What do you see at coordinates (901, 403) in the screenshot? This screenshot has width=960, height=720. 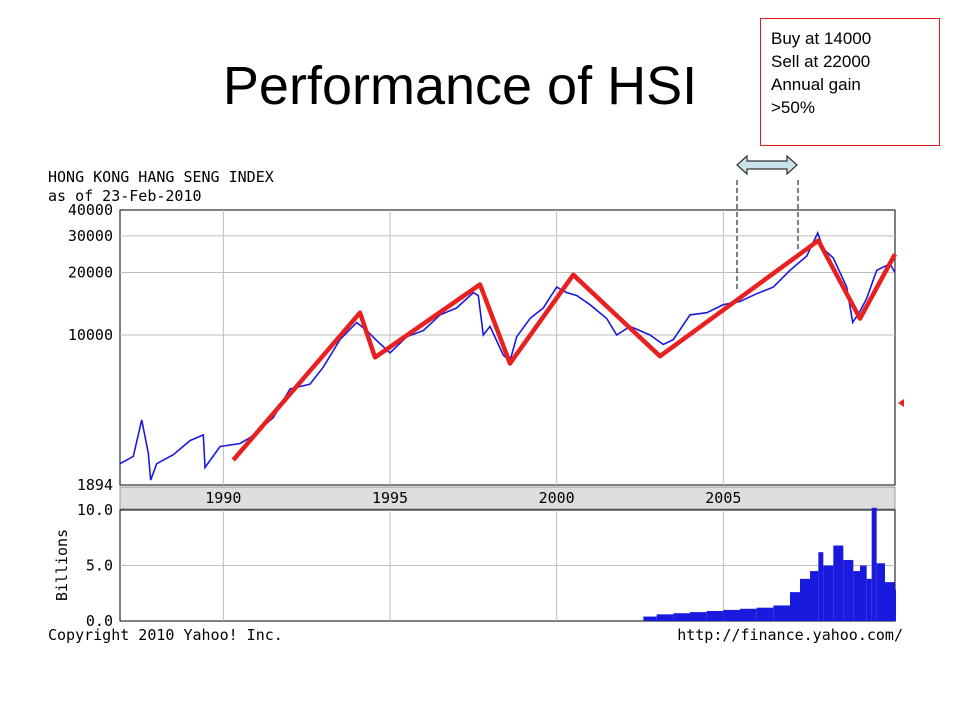 I see `arrow-marker-icon` at bounding box center [901, 403].